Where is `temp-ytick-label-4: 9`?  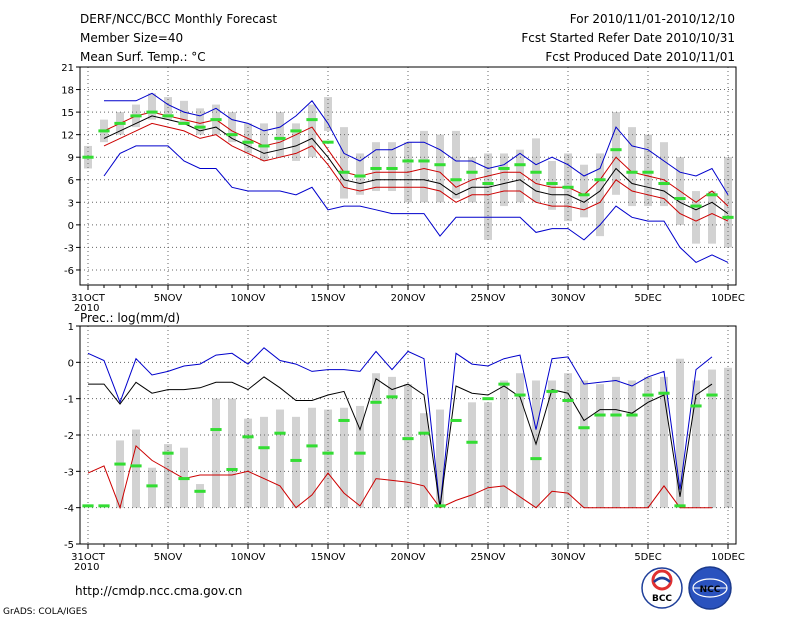 temp-ytick-label-4: 9 is located at coordinates (71, 158).